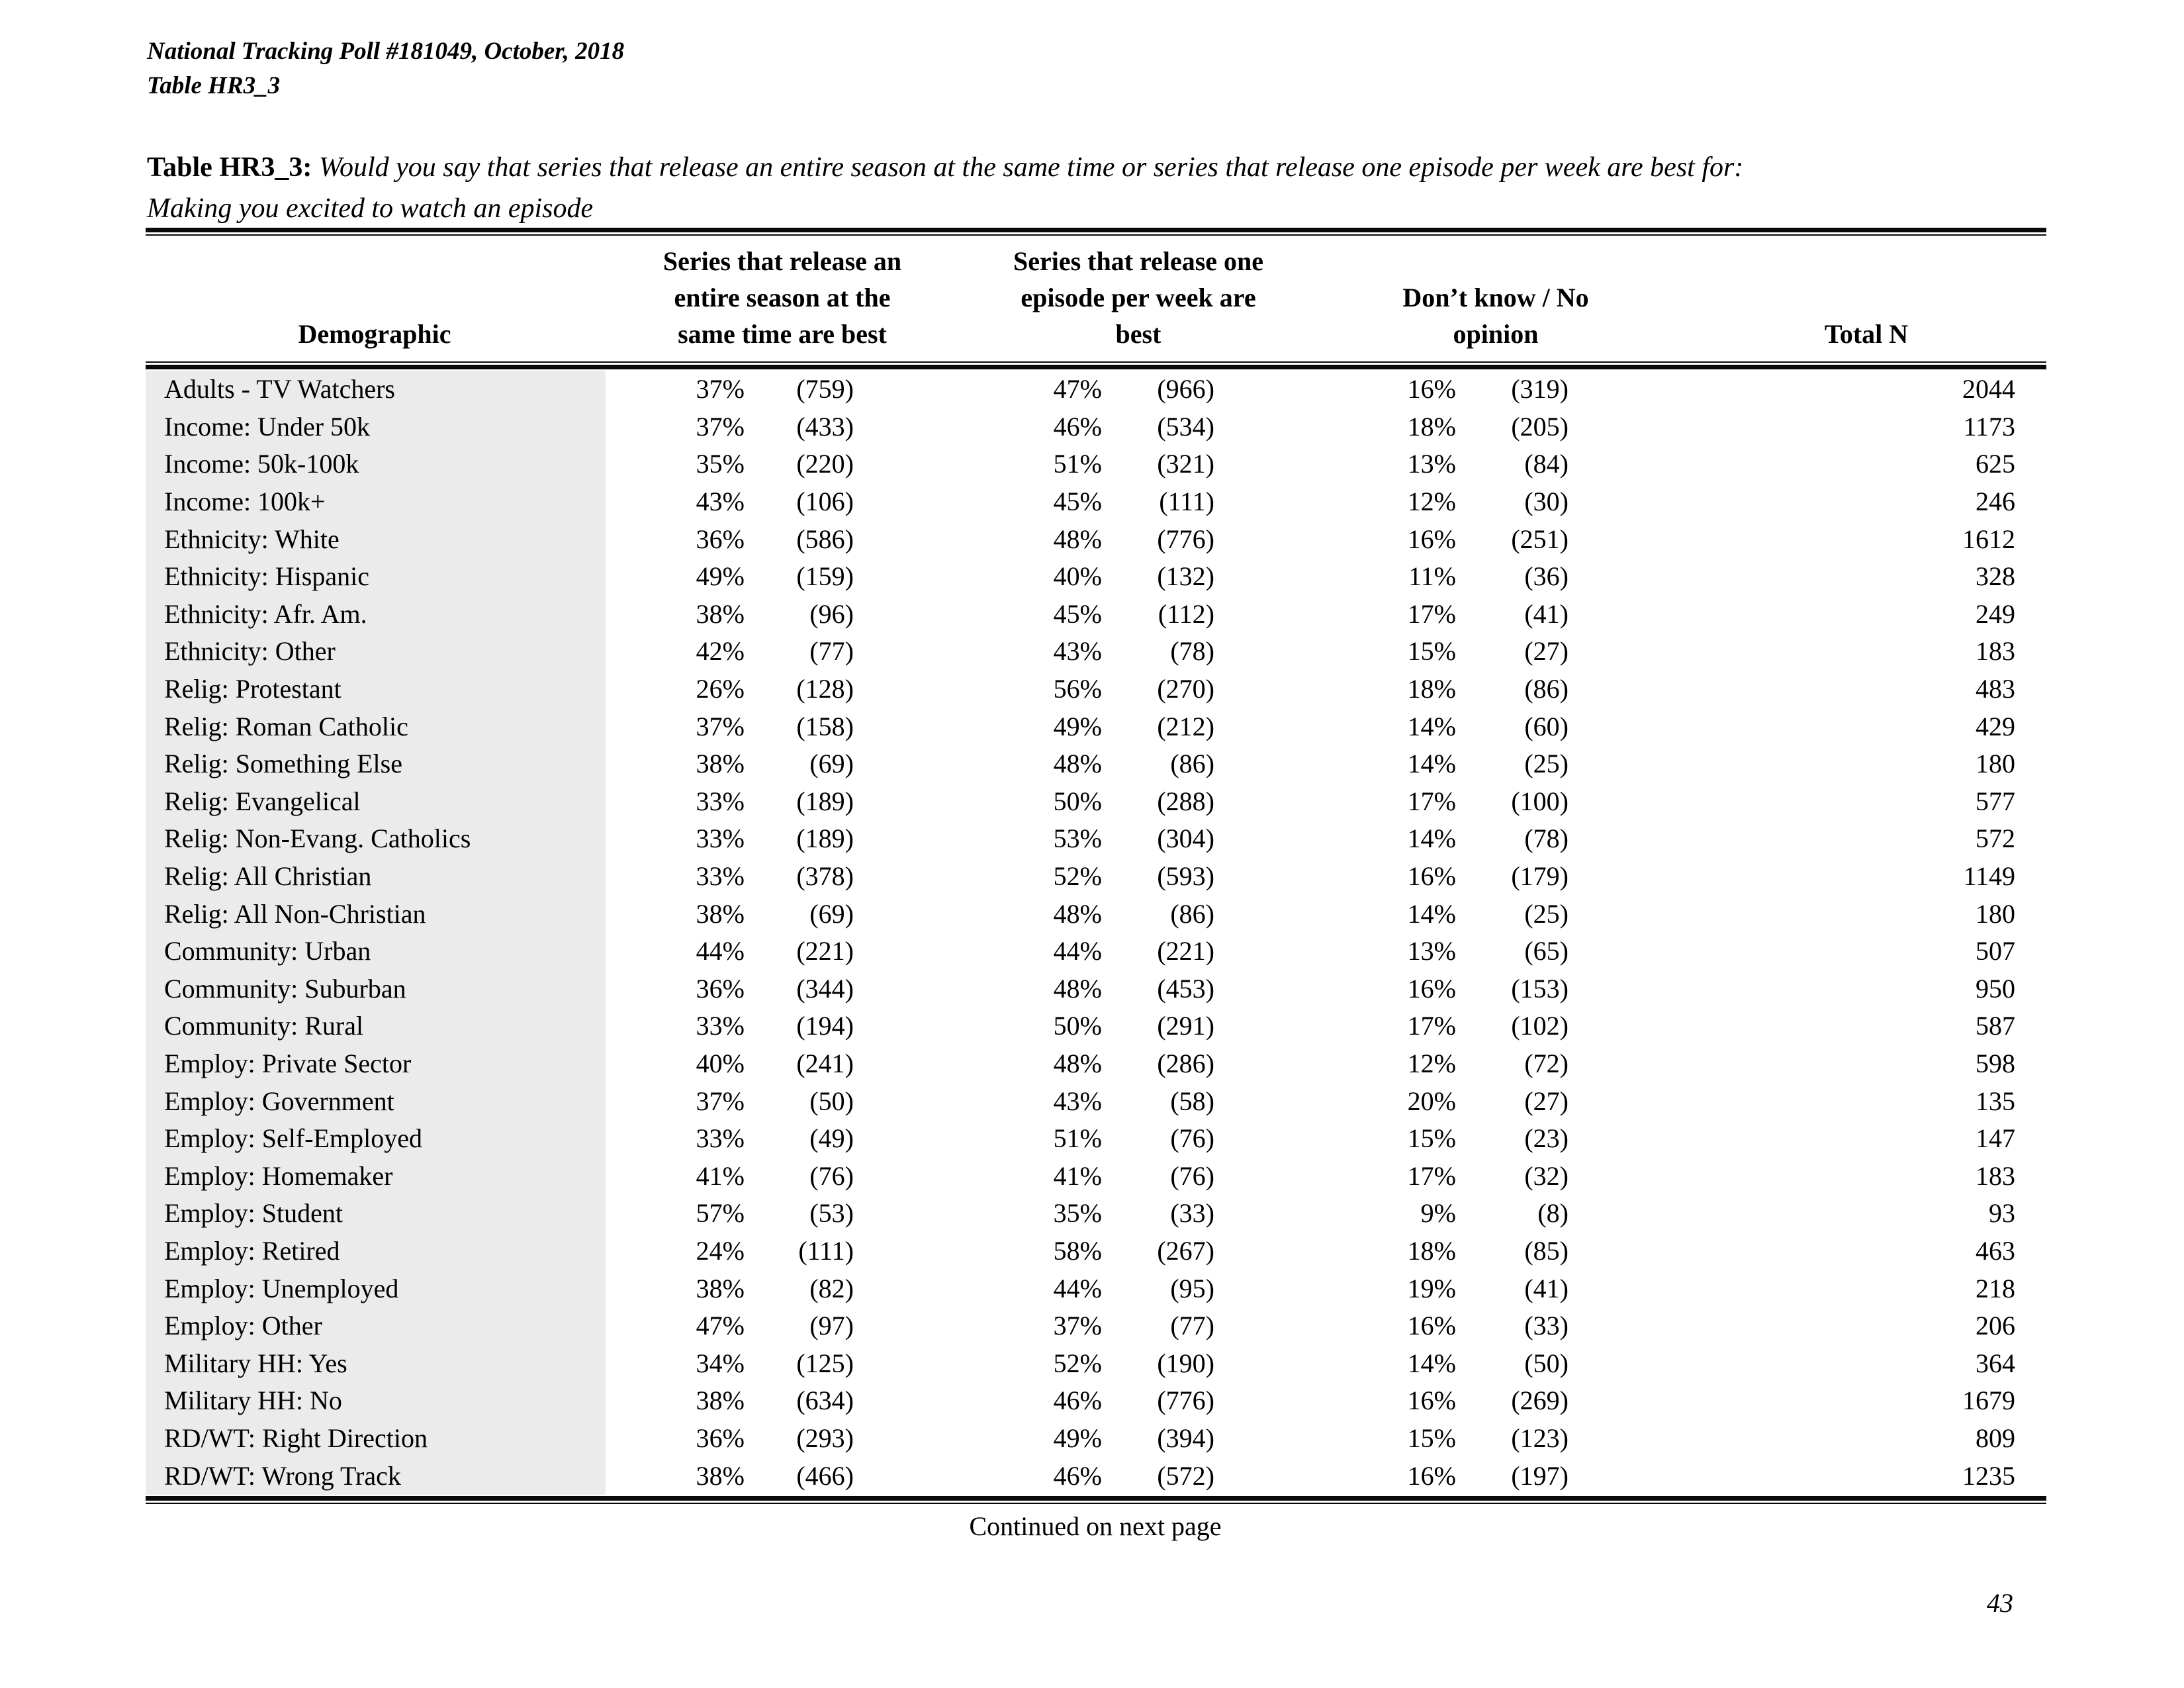  I want to click on total-n: 249, so click(1996, 613).